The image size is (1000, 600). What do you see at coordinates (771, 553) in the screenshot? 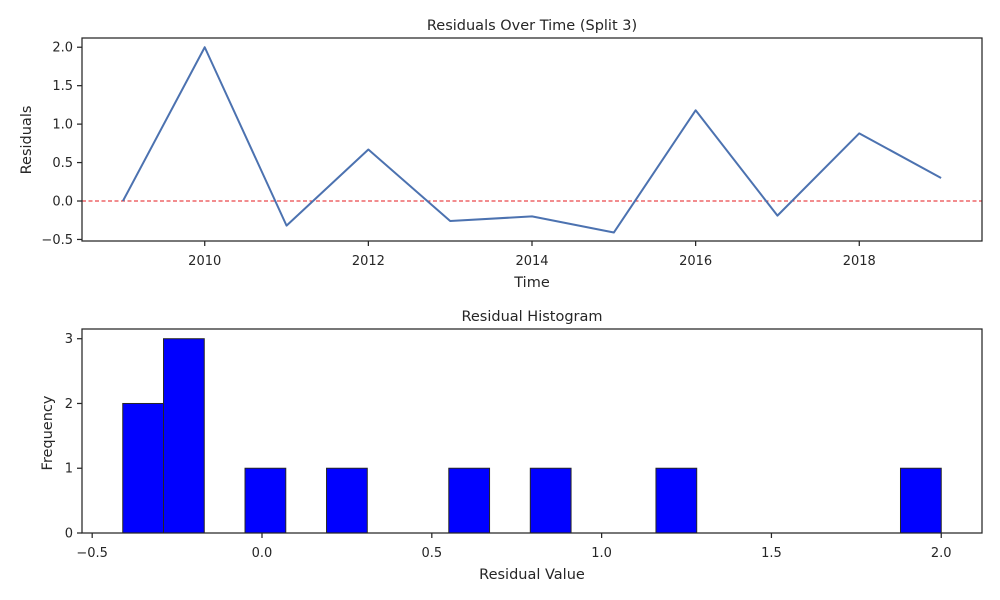
I see `histogram-x-tick-label: 1.5` at bounding box center [771, 553].